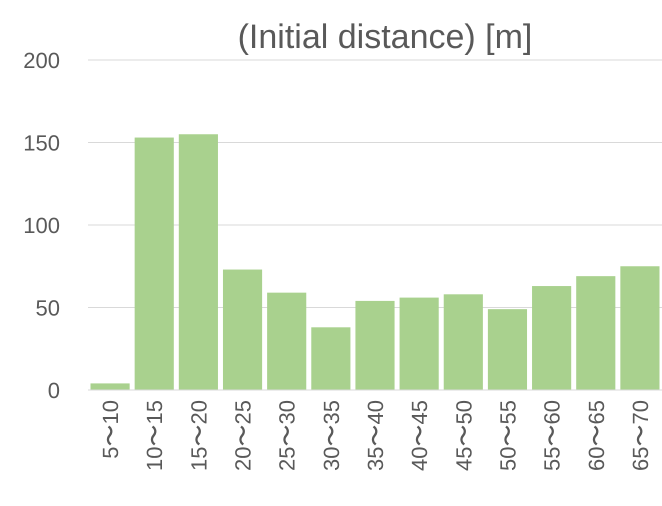 The width and height of the screenshot is (662, 506). I want to click on x-tick-label: 60〜65, so click(596, 435).